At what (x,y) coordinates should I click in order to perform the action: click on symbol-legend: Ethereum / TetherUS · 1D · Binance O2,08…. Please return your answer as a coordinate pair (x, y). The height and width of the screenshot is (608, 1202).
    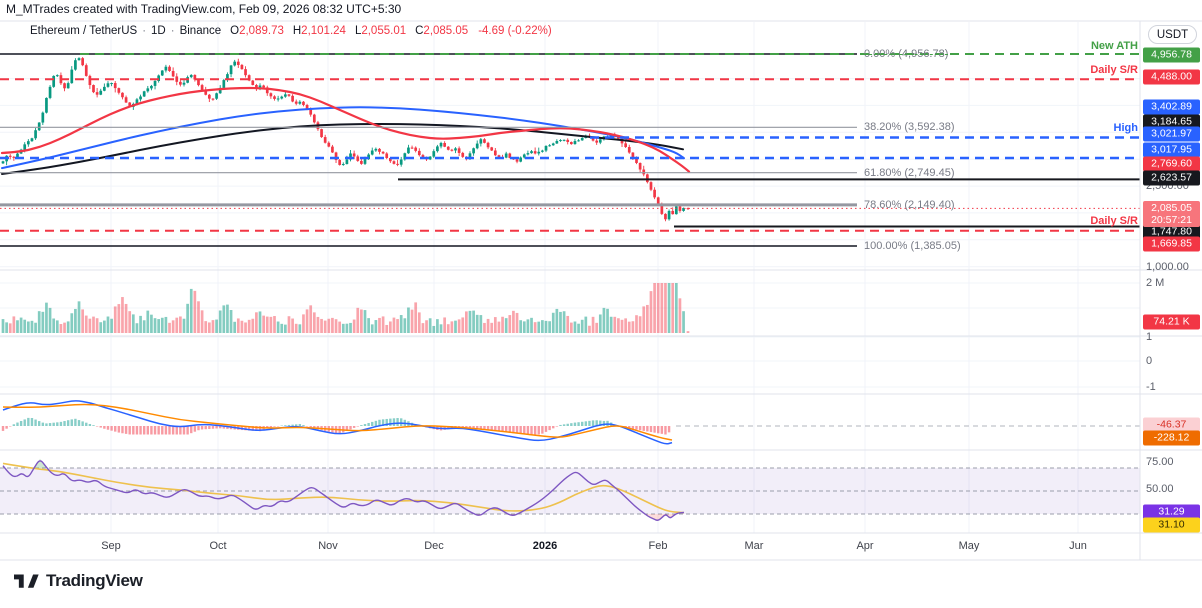
    Looking at the image, I should click on (291, 31).